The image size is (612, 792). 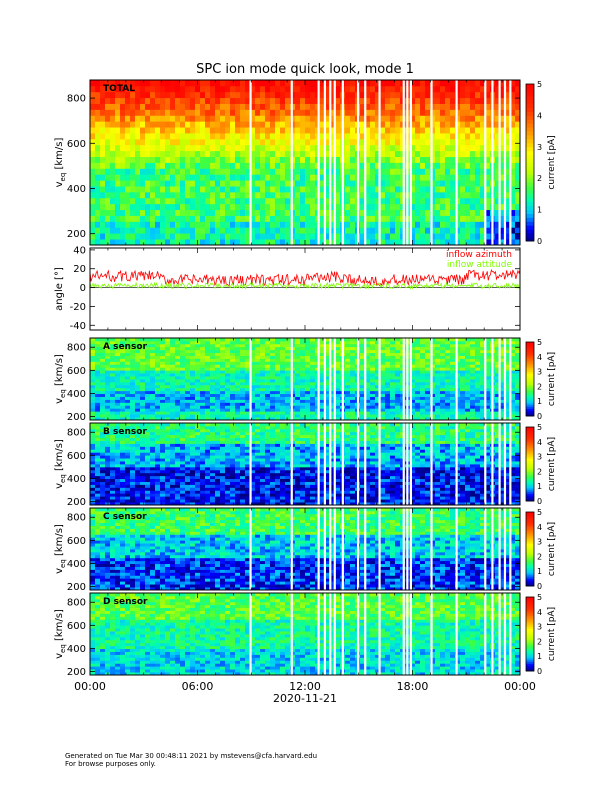 What do you see at coordinates (305, 379) in the screenshot?
I see `heatmap-cells-a` at bounding box center [305, 379].